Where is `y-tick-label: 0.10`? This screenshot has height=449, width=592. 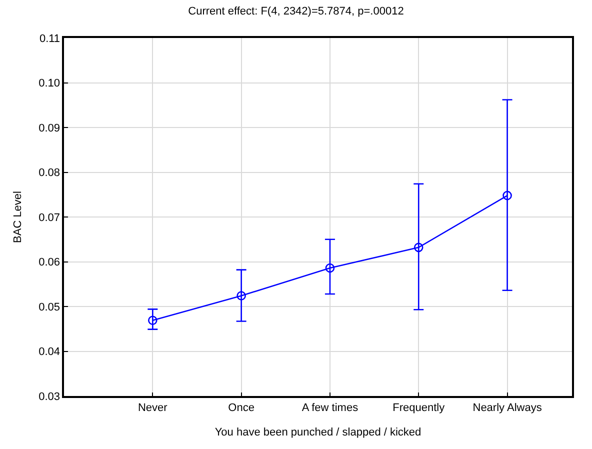 y-tick-label: 0.10 is located at coordinates (49, 84).